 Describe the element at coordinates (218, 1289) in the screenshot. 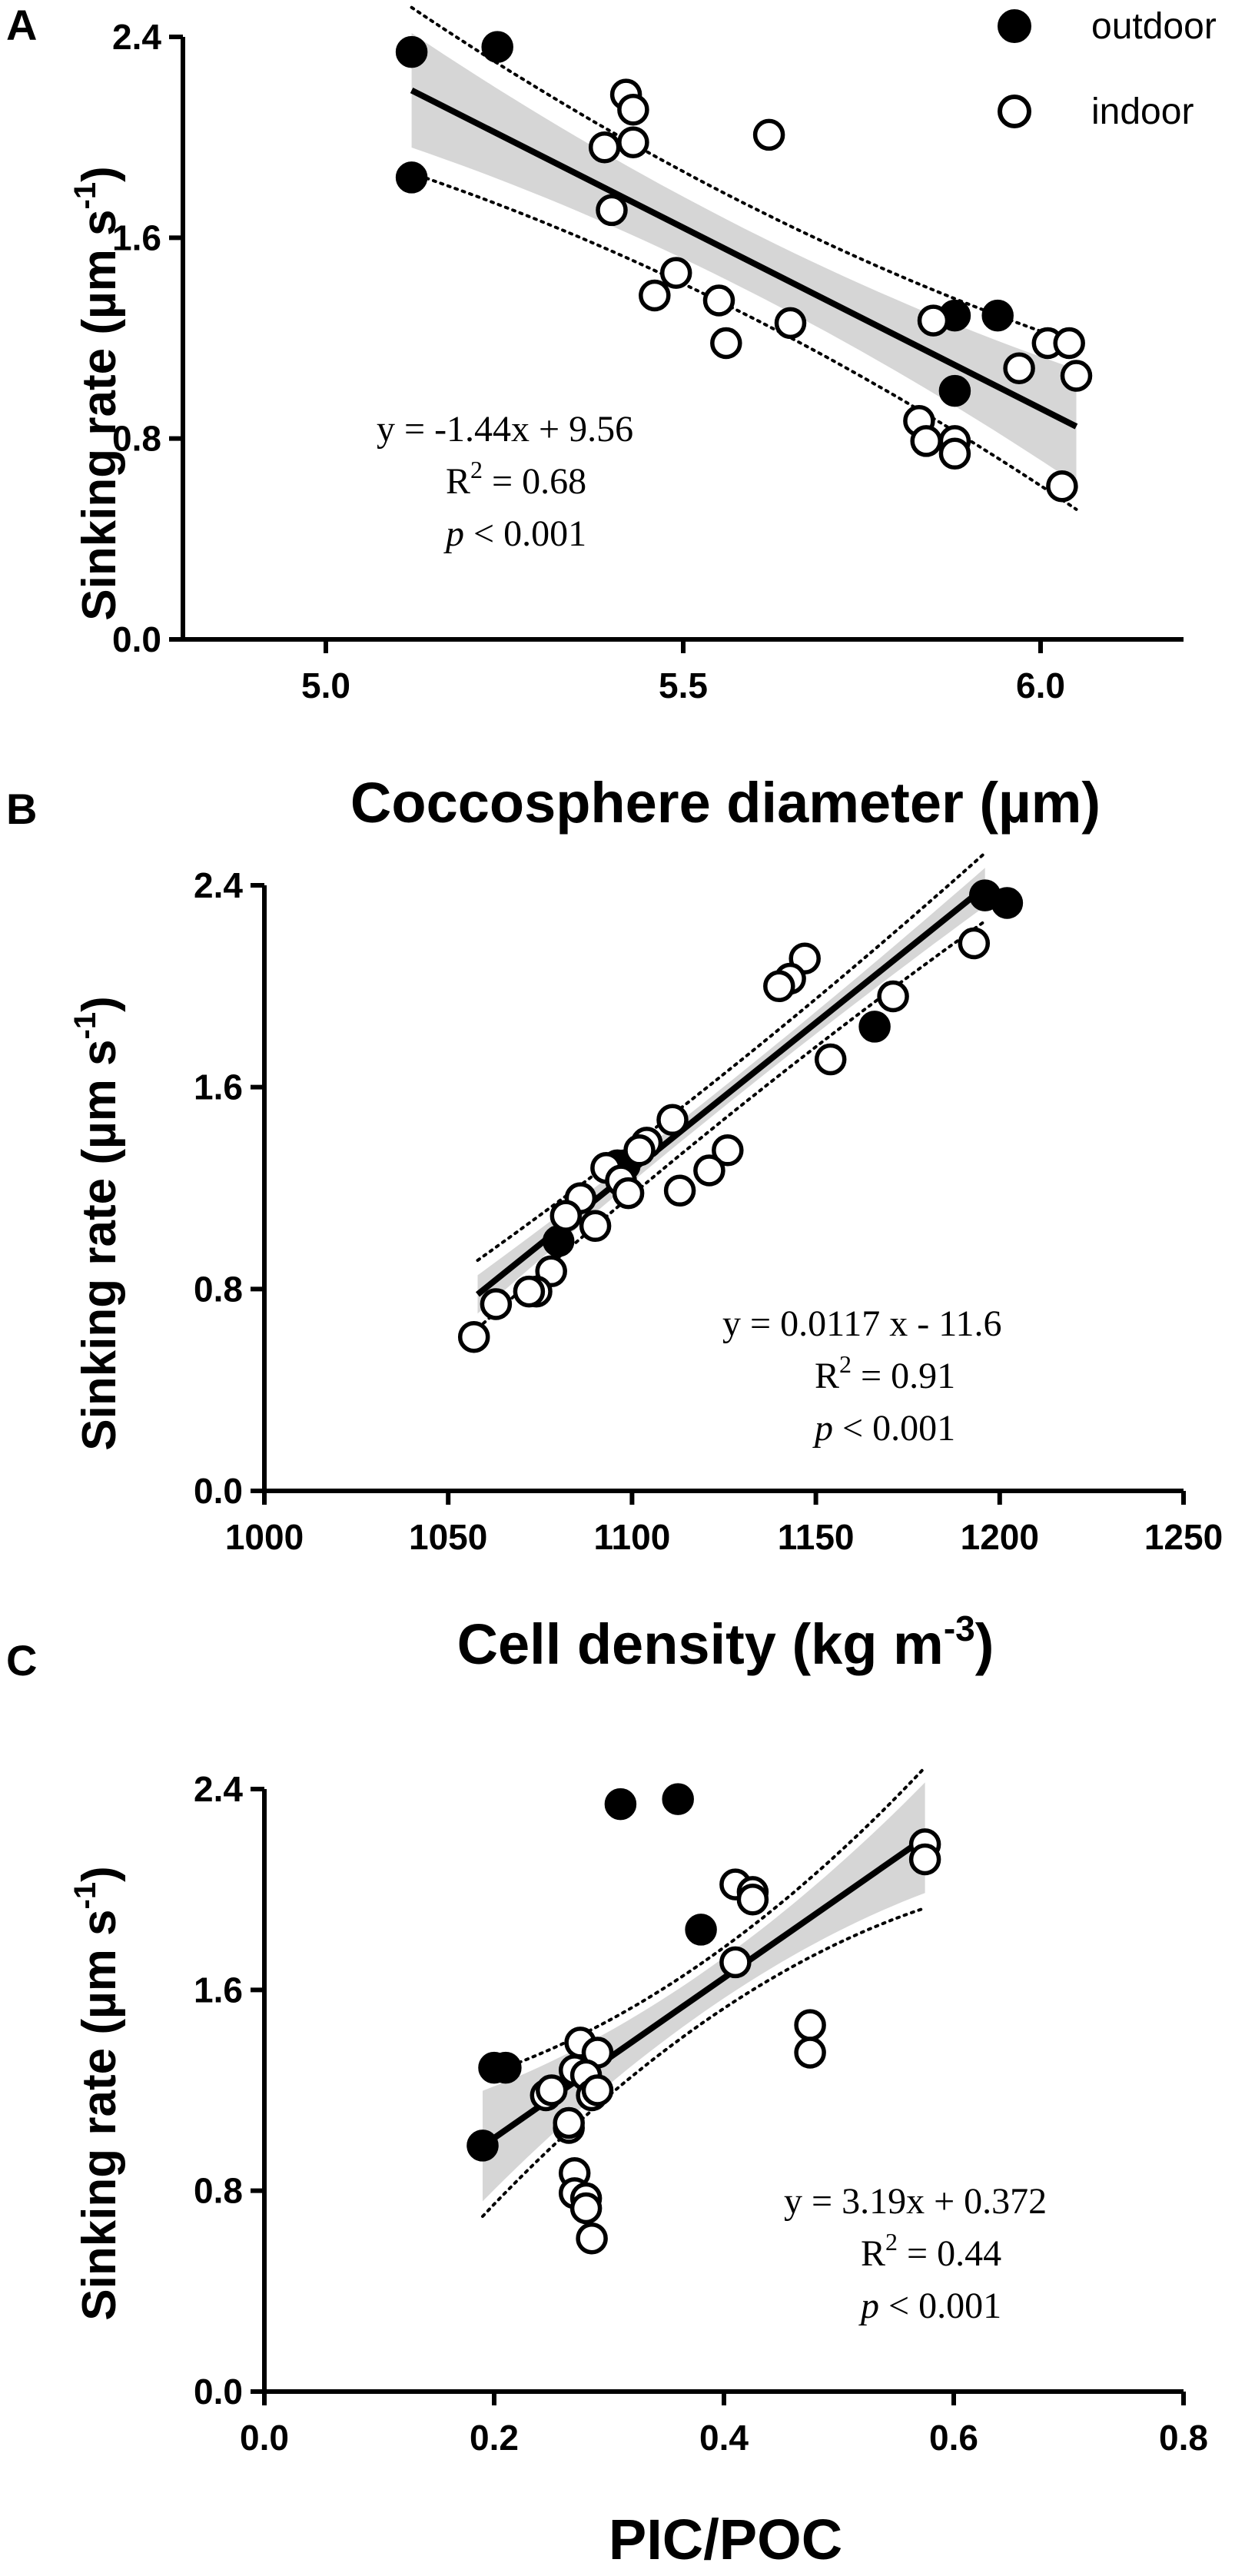

I see `ytick-label-b-1: 0.8` at that location.